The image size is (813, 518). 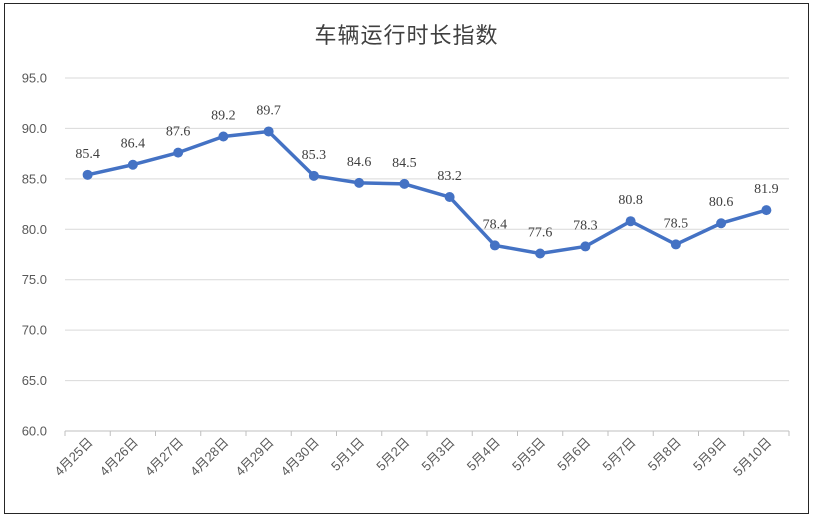 What do you see at coordinates (630, 200) in the screenshot?
I see `data-label: 80.8` at bounding box center [630, 200].